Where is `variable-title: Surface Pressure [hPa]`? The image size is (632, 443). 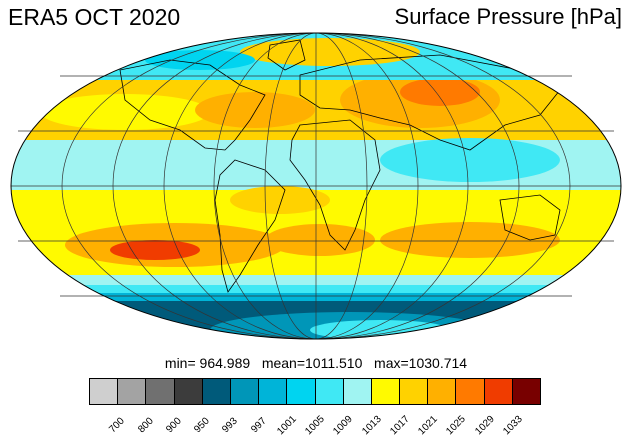 variable-title: Surface Pressure [hPa] is located at coordinates (508, 16).